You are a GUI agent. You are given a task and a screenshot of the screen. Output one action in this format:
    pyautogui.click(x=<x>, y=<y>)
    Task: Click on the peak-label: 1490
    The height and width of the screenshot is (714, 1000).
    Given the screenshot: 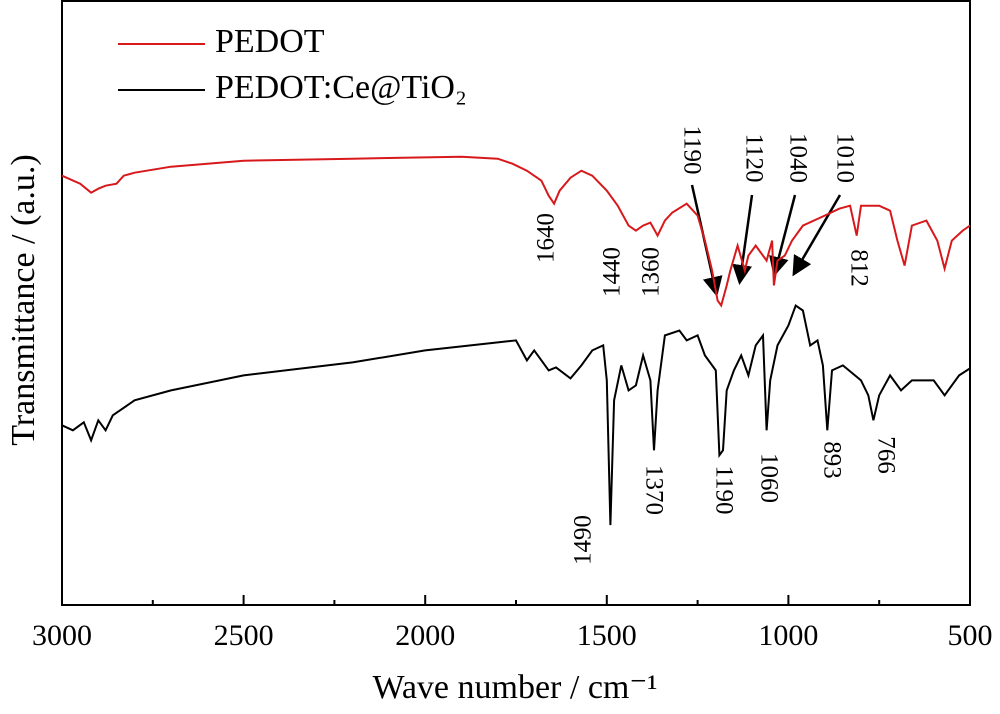 What is the action you would take?
    pyautogui.click(x=583, y=540)
    